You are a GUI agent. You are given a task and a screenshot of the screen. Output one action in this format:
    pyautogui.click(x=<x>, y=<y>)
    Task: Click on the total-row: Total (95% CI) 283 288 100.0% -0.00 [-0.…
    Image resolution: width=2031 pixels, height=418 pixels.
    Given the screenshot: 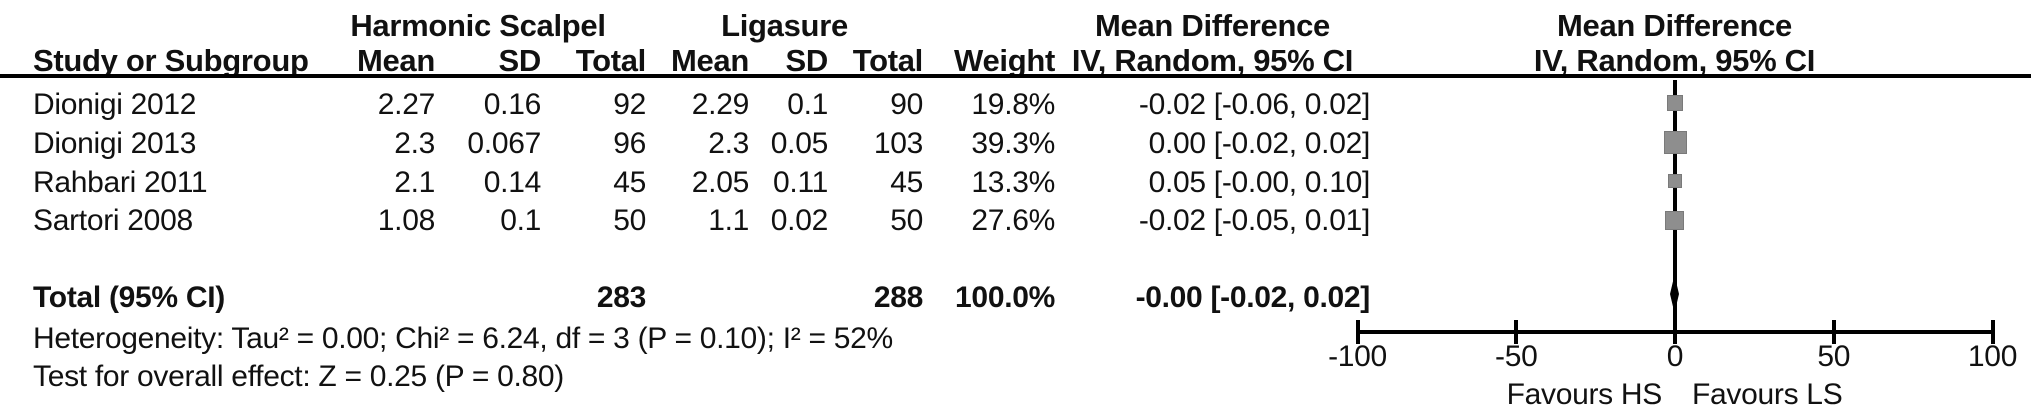 What is the action you would take?
    pyautogui.click(x=701, y=297)
    